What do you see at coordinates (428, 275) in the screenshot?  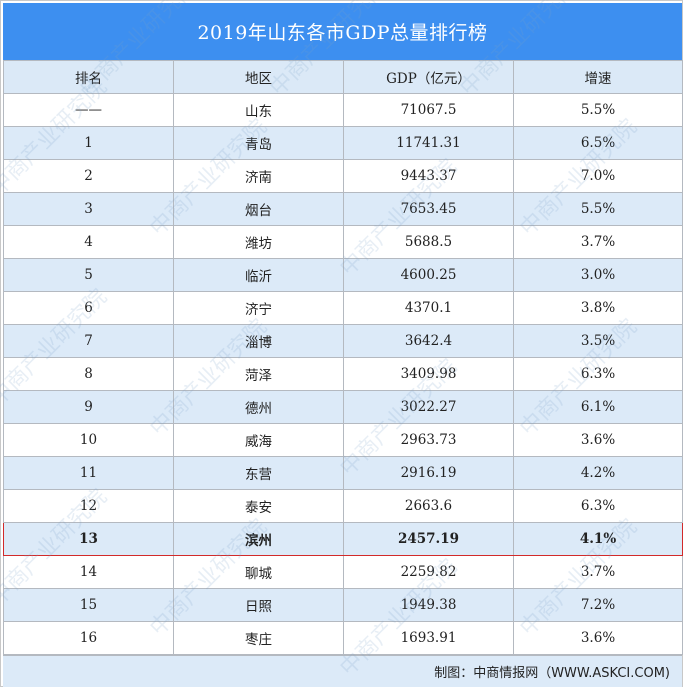 I see `cell-gdp: 4600.25` at bounding box center [428, 275].